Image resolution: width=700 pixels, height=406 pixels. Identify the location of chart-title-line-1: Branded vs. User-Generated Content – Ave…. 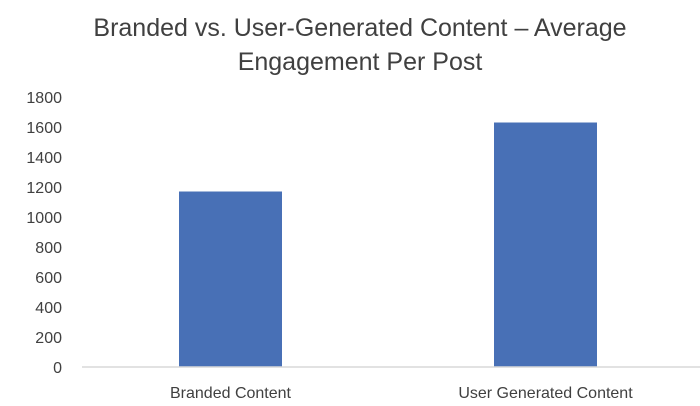
(359, 28).